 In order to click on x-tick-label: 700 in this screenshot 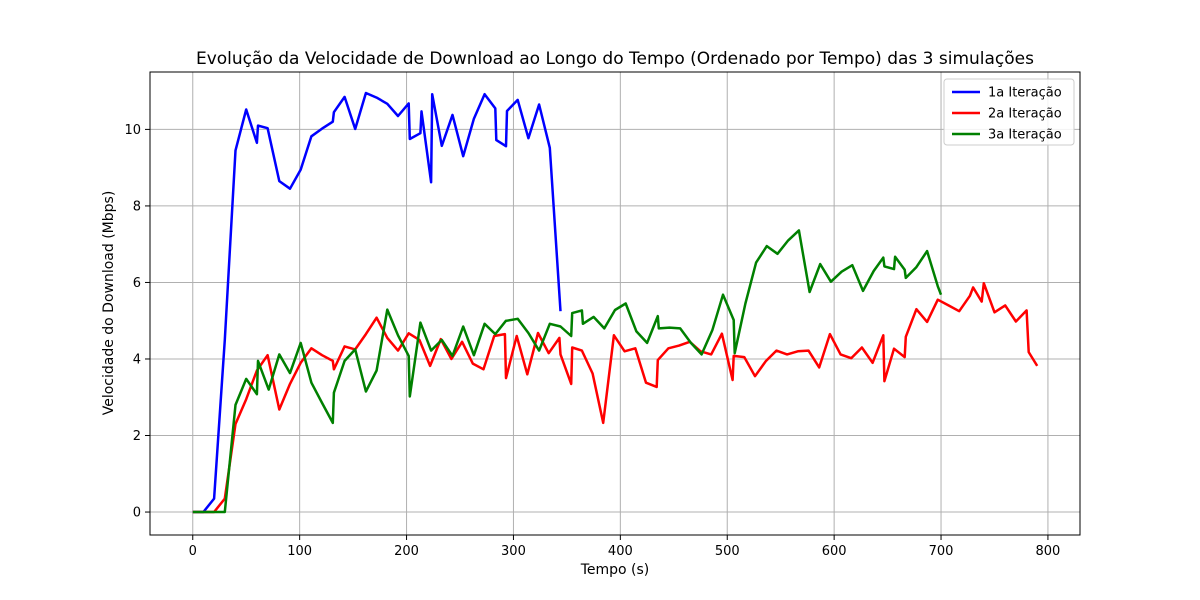, I will do `click(941, 551)`.